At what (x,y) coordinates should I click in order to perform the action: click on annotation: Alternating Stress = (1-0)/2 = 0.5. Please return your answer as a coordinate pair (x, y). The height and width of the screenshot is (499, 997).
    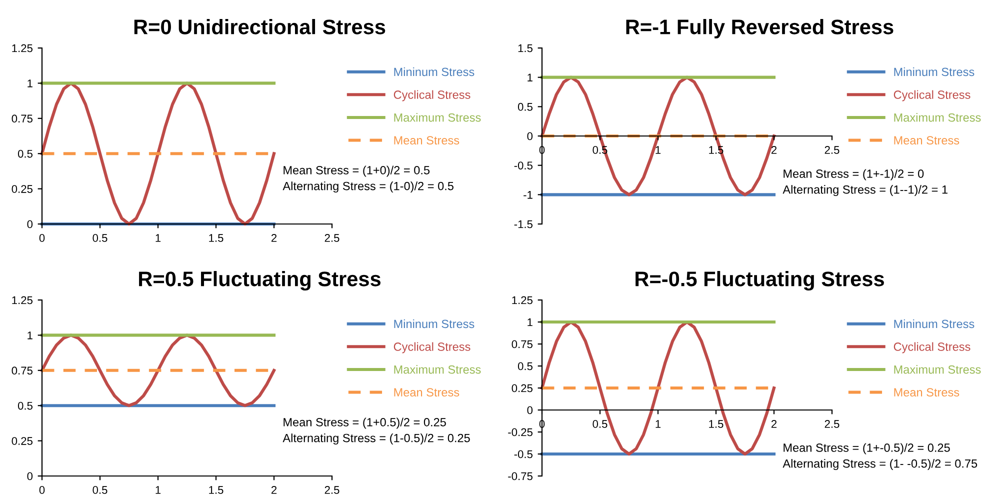
    Looking at the image, I should click on (368, 187).